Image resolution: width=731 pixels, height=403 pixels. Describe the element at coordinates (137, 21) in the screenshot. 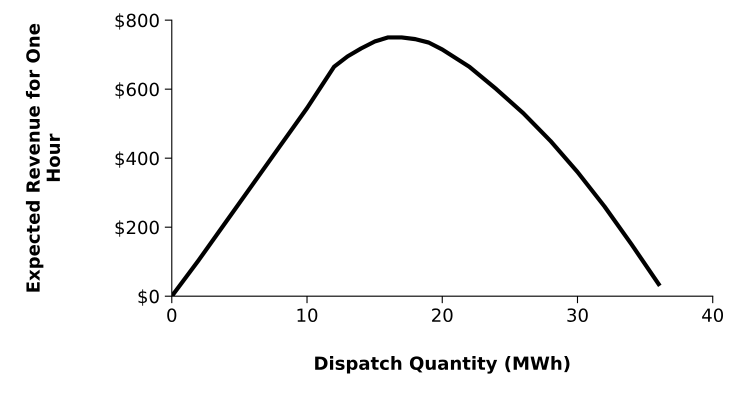

I see `y-tick-label: $800` at that location.